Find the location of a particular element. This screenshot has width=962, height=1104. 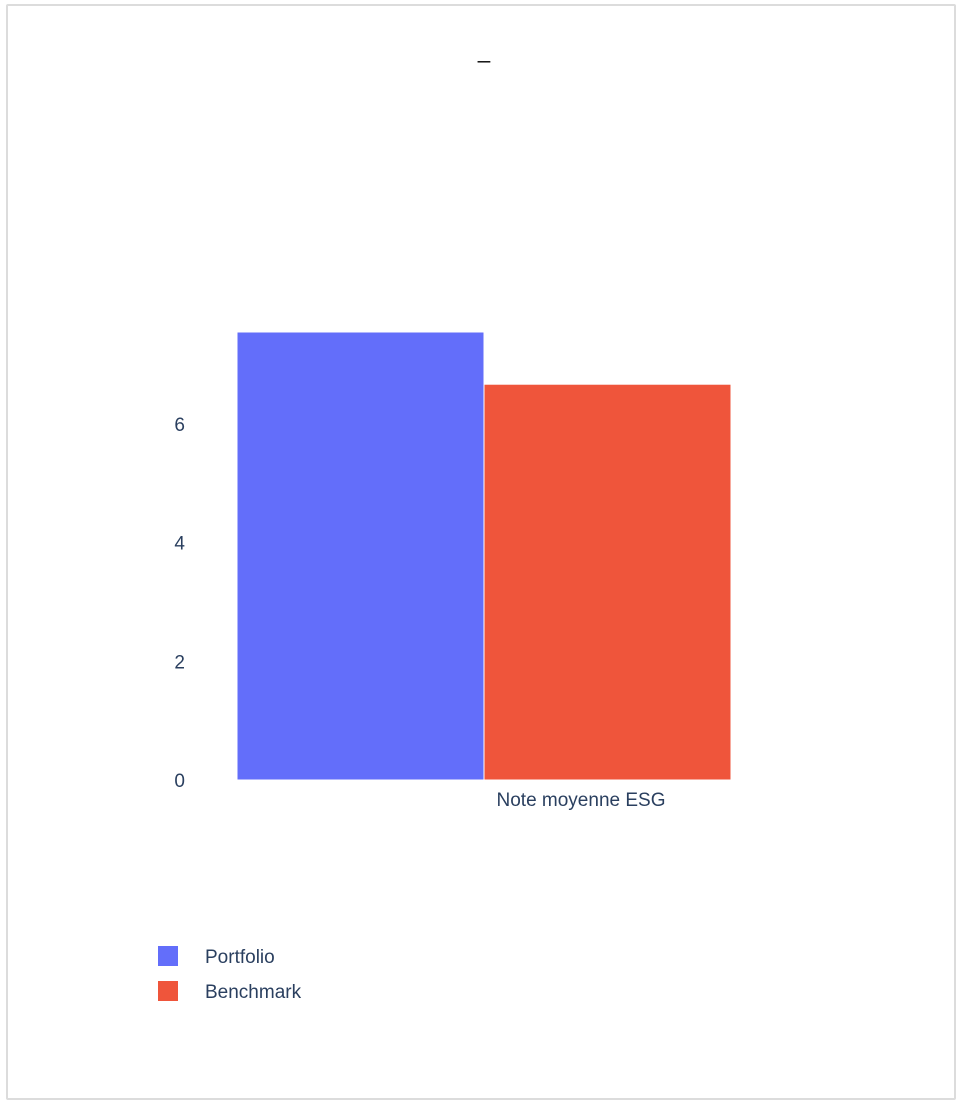

legend: Portfolio Benchmark is located at coordinates (230, 974).